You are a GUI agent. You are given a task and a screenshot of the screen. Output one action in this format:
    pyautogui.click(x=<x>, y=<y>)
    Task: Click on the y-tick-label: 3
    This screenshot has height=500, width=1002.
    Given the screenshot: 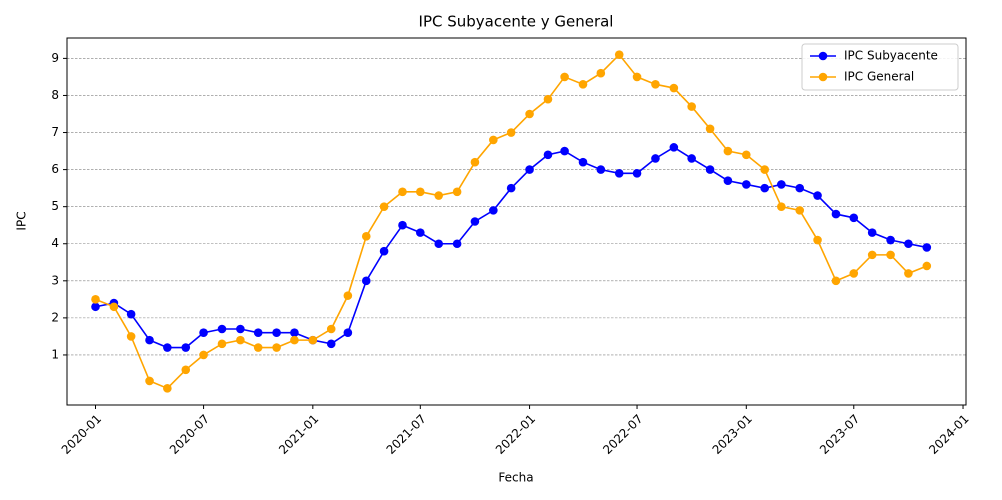 What is the action you would take?
    pyautogui.click(x=55, y=280)
    